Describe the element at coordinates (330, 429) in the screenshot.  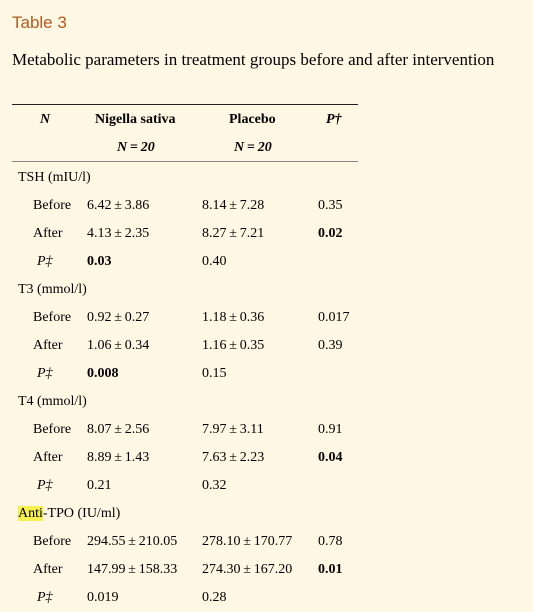
I see `p-value: 0.91` at that location.